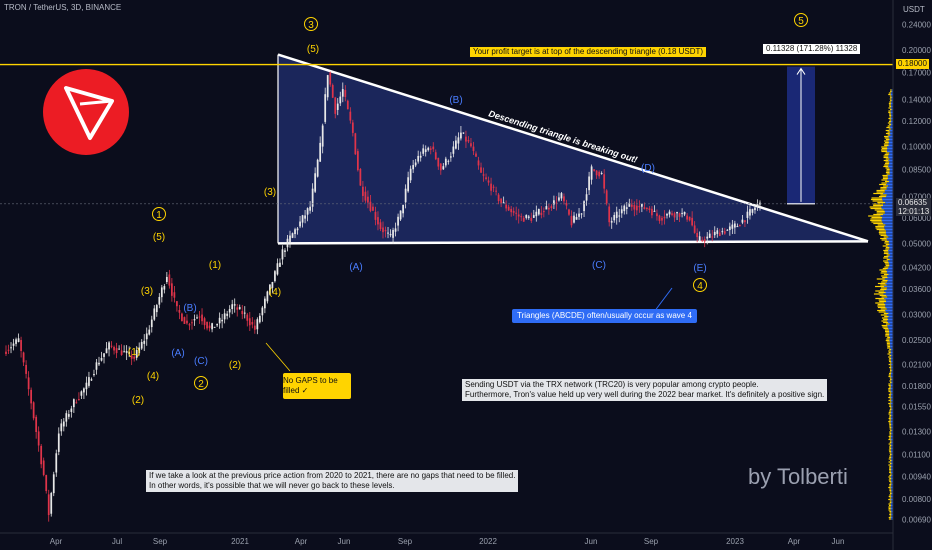  Describe the element at coordinates (344, 541) in the screenshot. I see `x-tick-label: Jun` at that location.